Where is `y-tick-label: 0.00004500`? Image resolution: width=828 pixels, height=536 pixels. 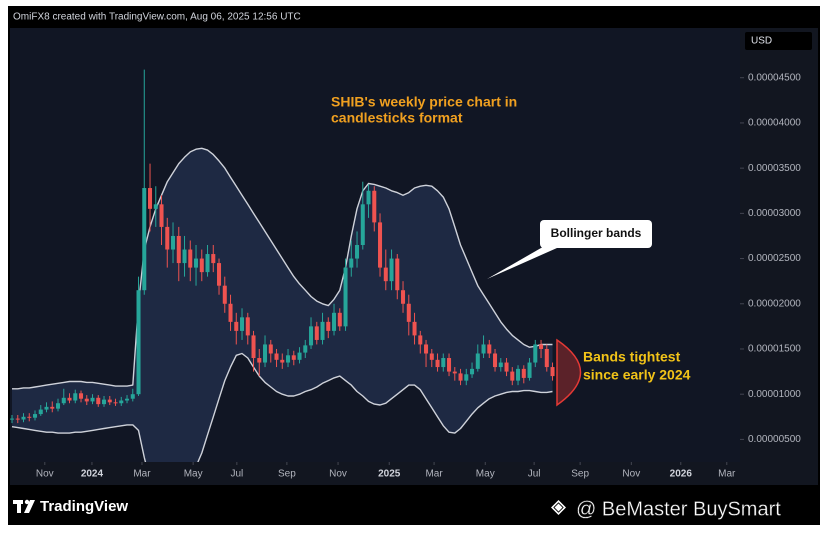
y-tick-label: 0.00004500 is located at coordinates (774, 77).